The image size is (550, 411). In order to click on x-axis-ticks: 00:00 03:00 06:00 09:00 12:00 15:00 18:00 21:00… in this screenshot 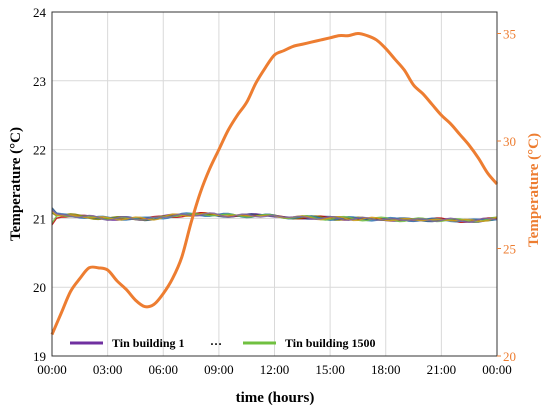, I will do `click(274, 369)`.